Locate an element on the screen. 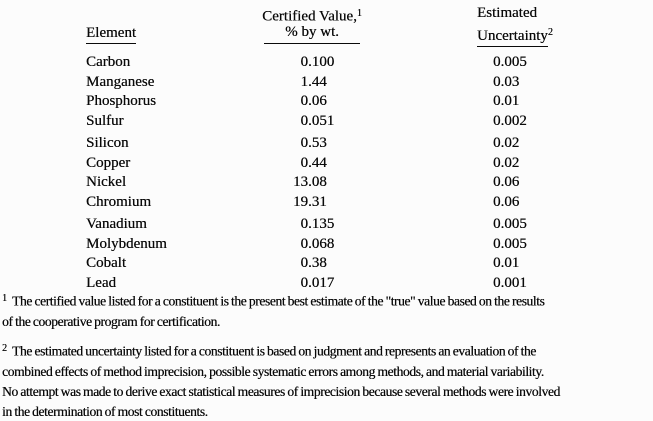 The height and width of the screenshot is (421, 653). table-row: Carbon 0.100 0.005 is located at coordinates (326, 63).